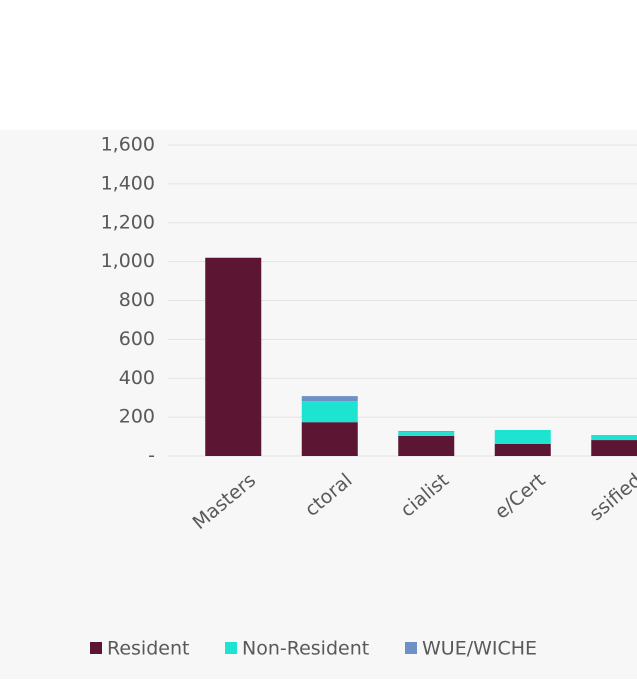 This screenshot has height=683, width=637. Describe the element at coordinates (137, 417) in the screenshot. I see `y-tick-label: 200` at that location.